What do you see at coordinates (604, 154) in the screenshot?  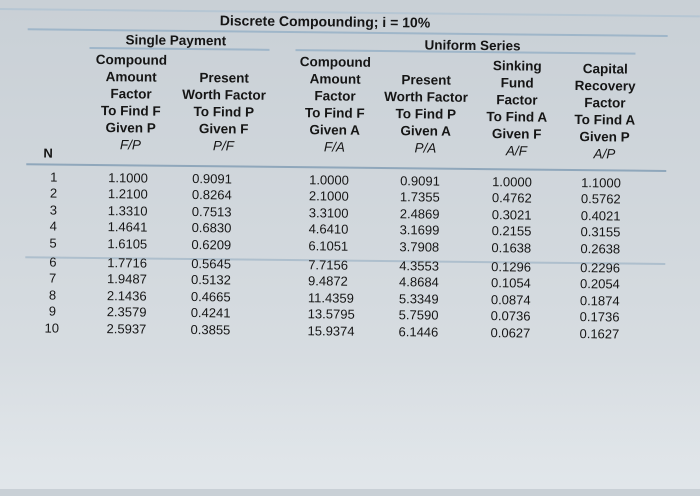 I see `header-ap-line: A/P` at bounding box center [604, 154].